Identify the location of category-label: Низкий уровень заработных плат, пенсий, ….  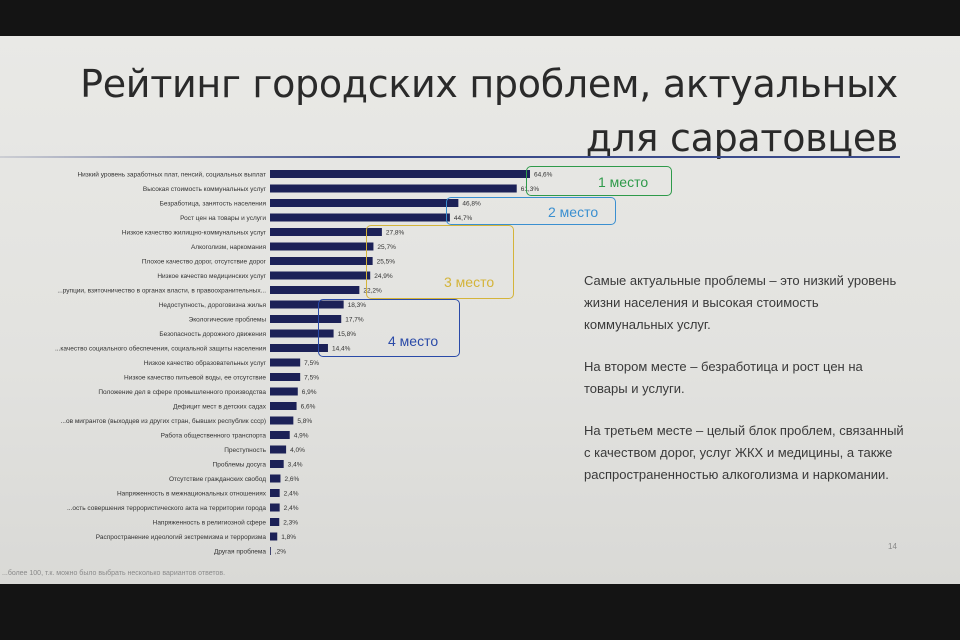
(171, 175).